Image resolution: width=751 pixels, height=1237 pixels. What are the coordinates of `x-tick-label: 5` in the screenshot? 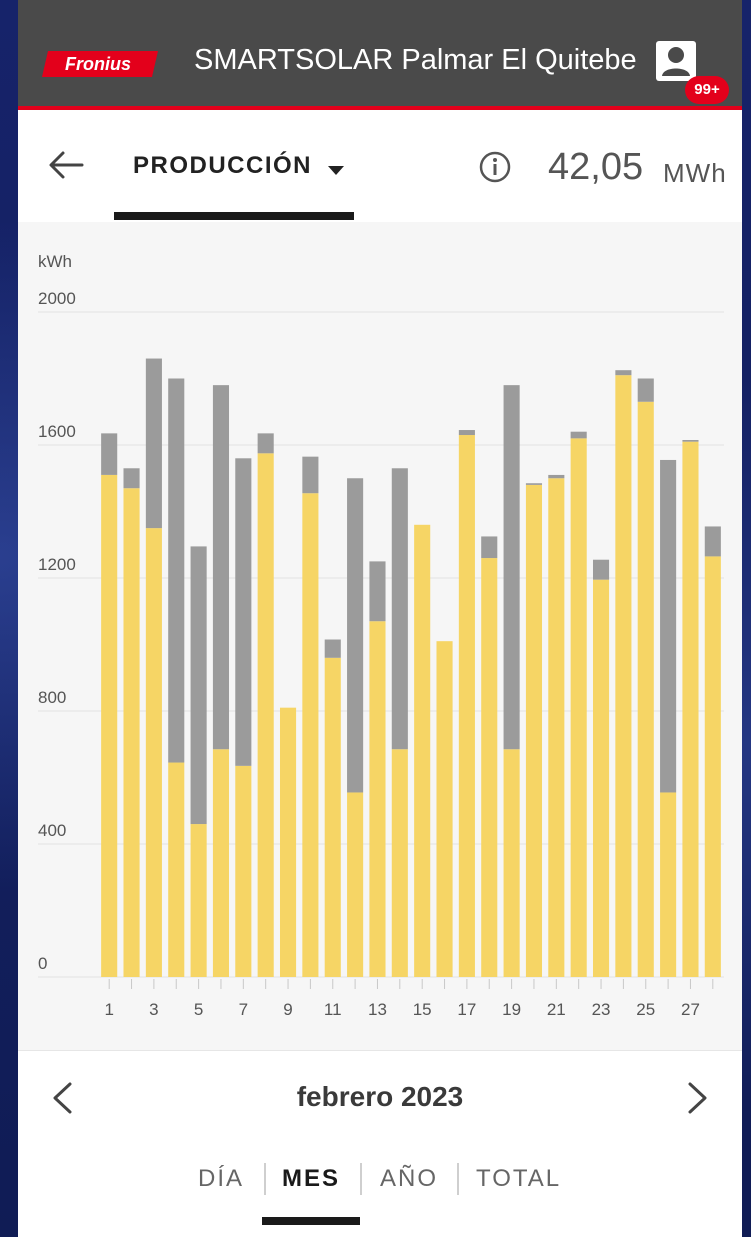 It's located at (198, 1009).